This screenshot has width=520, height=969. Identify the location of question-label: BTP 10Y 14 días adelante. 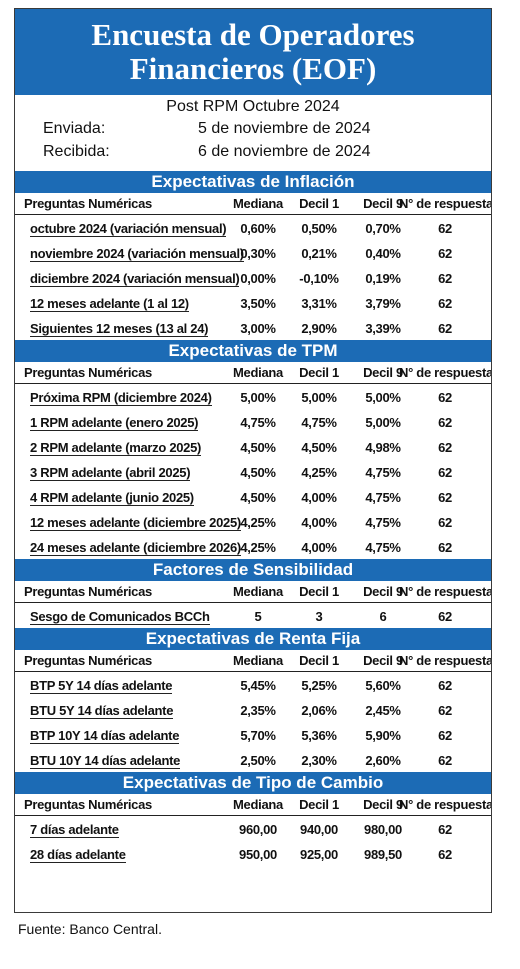
(105, 736).